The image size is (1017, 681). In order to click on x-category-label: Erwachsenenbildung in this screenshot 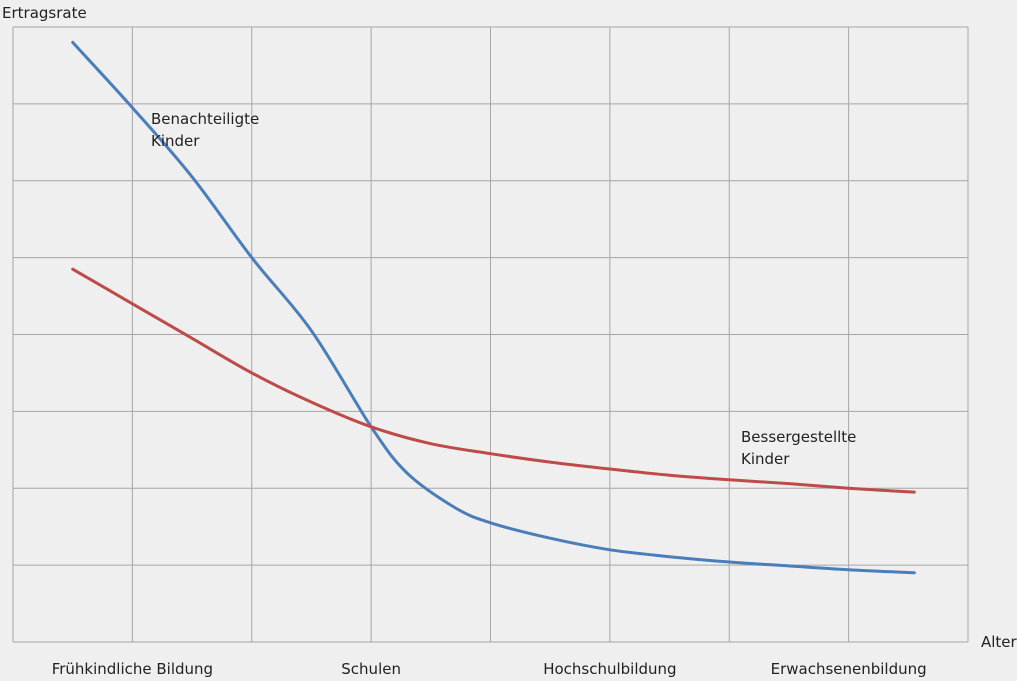, I will do `click(849, 669)`.